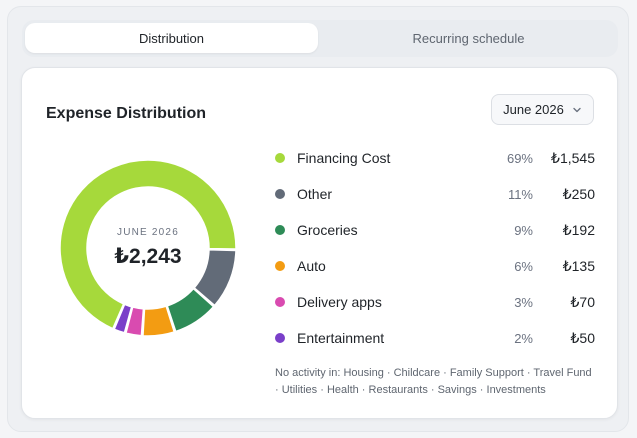 The height and width of the screenshot is (438, 637). Describe the element at coordinates (435, 230) in the screenshot. I see `legend-row-groceries: Groceries 9% ₺192` at that location.